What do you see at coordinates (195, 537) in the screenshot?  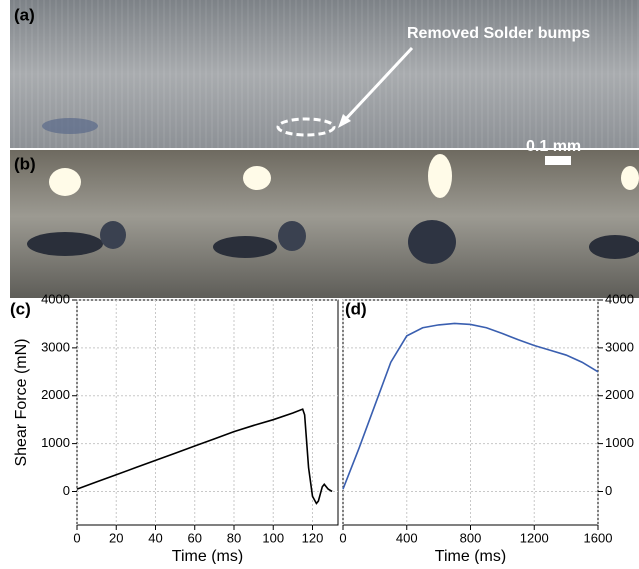 I see `x-tick-label: 60` at bounding box center [195, 537].